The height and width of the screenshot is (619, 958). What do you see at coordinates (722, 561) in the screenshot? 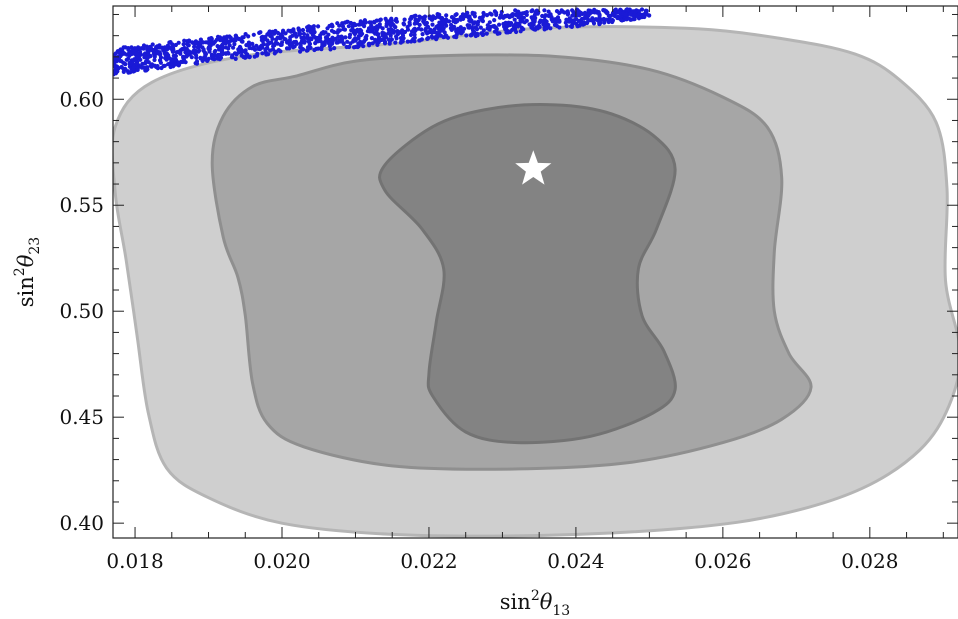
I see `x-tick-label: 0.026` at bounding box center [722, 561].